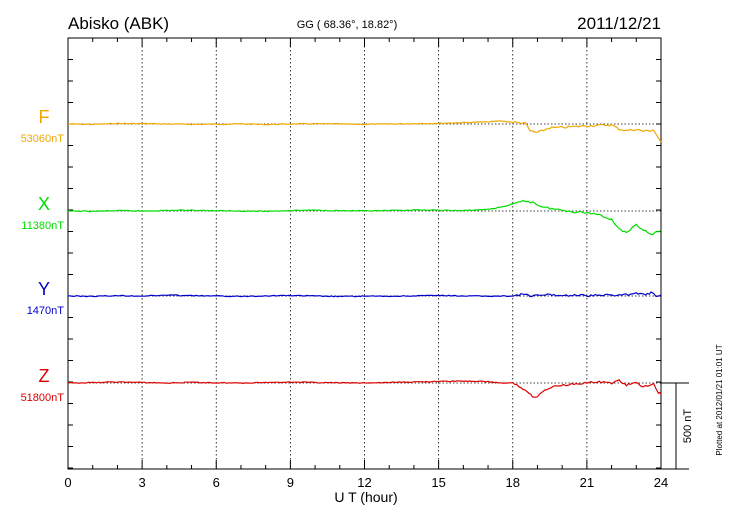 The width and height of the screenshot is (730, 520). I want to click on x-tick-label: 0, so click(67, 482).